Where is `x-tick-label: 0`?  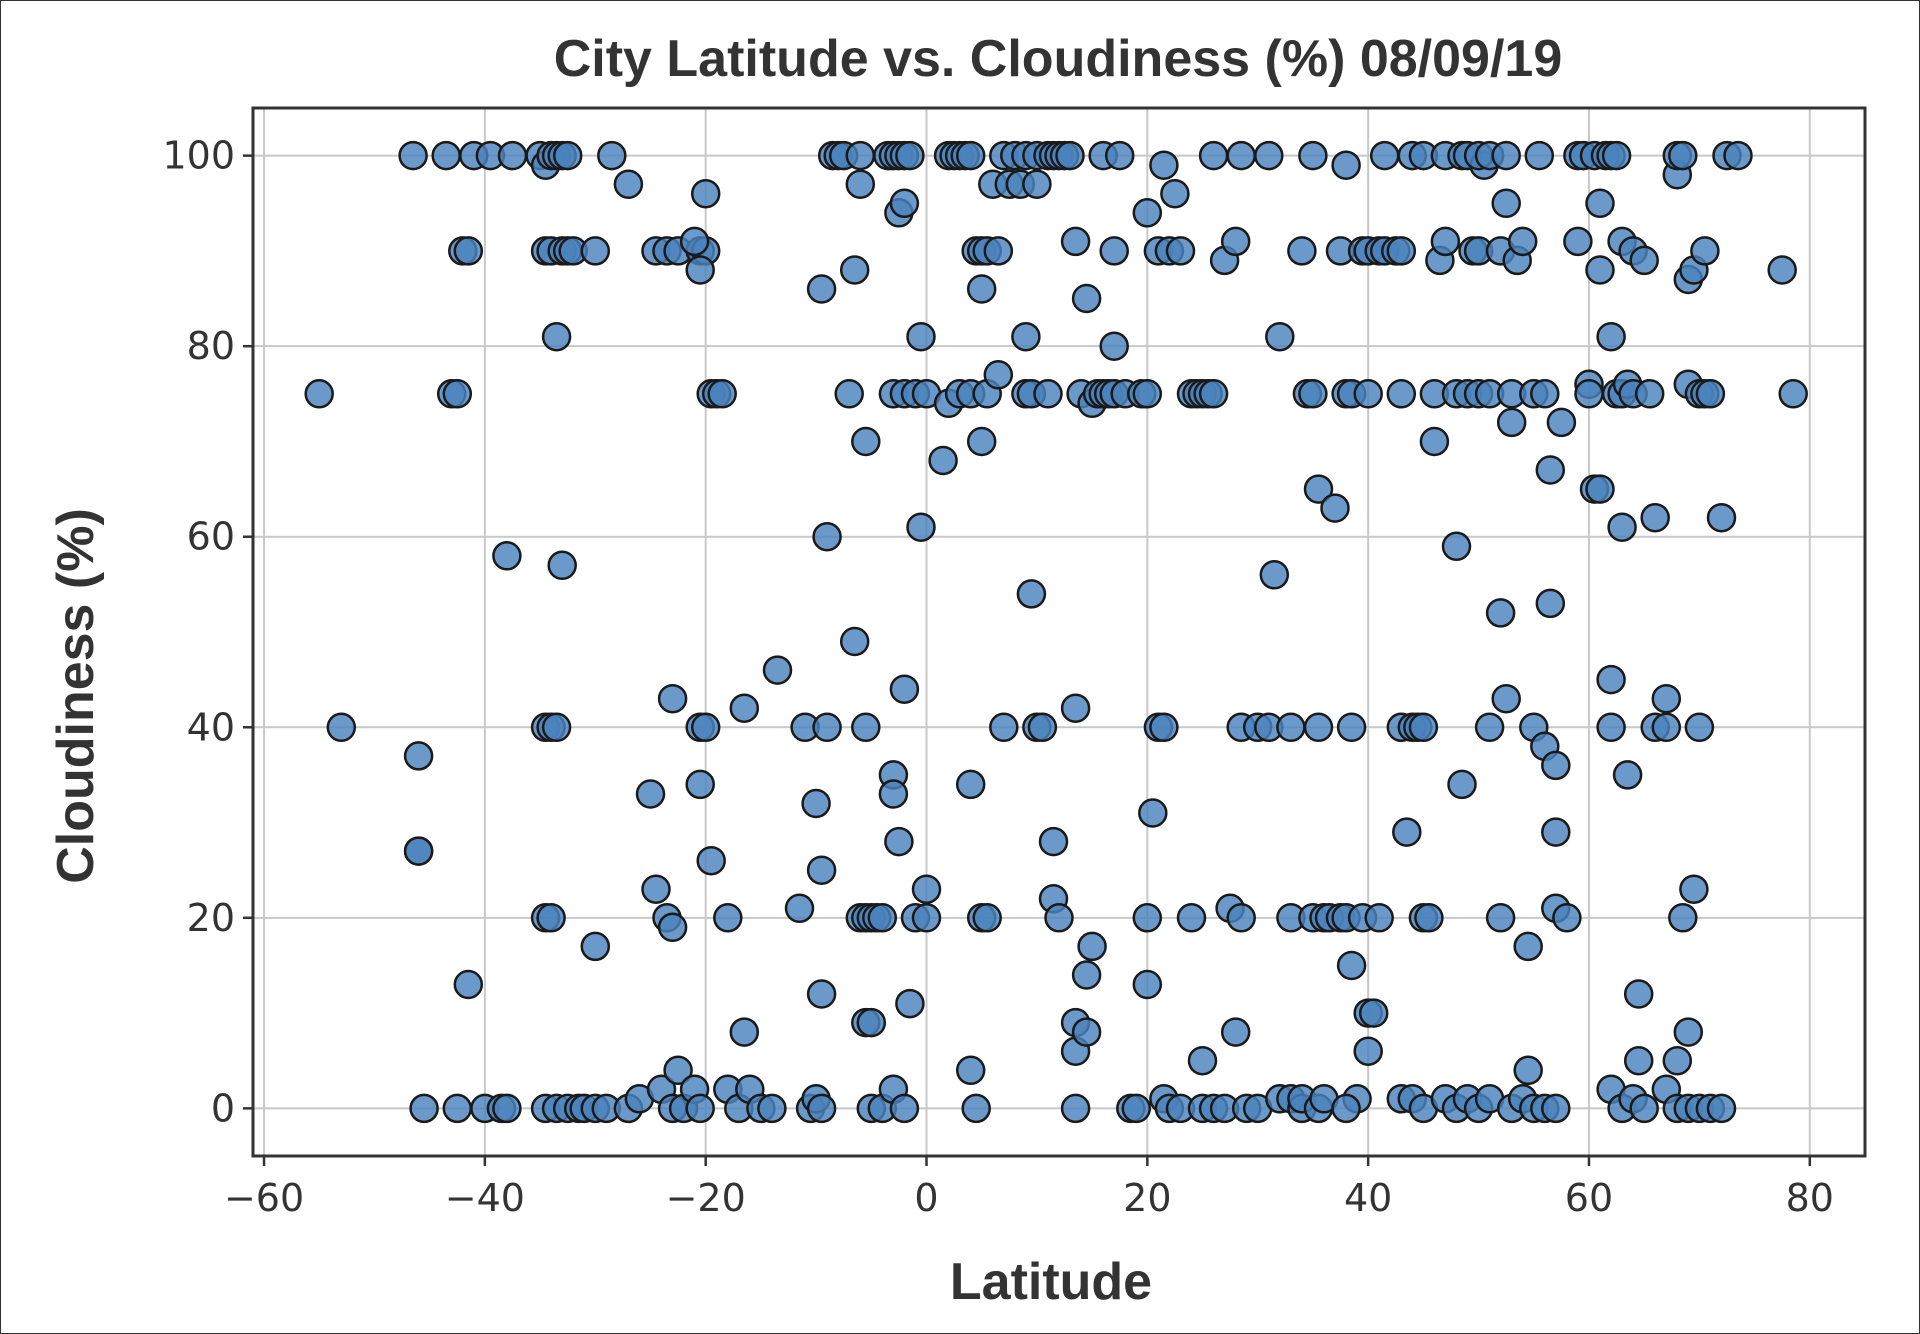
x-tick-label: 0 is located at coordinates (926, 1198).